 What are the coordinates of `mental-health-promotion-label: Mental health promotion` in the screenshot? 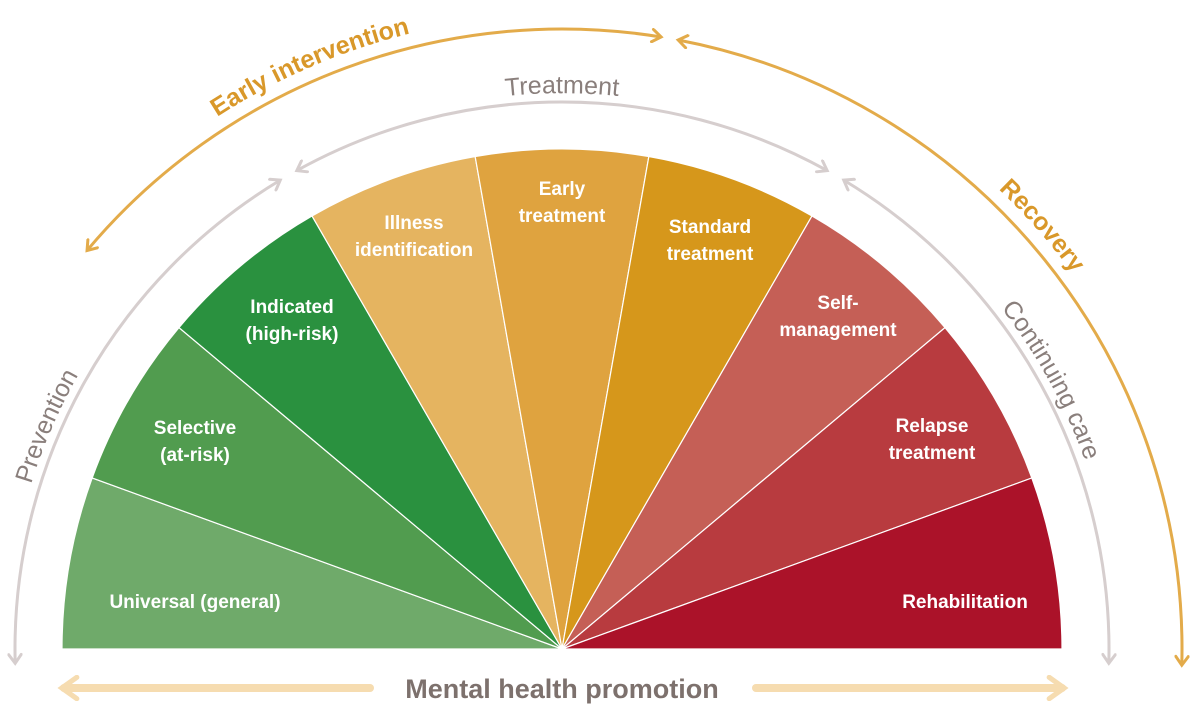 It's located at (562, 689).